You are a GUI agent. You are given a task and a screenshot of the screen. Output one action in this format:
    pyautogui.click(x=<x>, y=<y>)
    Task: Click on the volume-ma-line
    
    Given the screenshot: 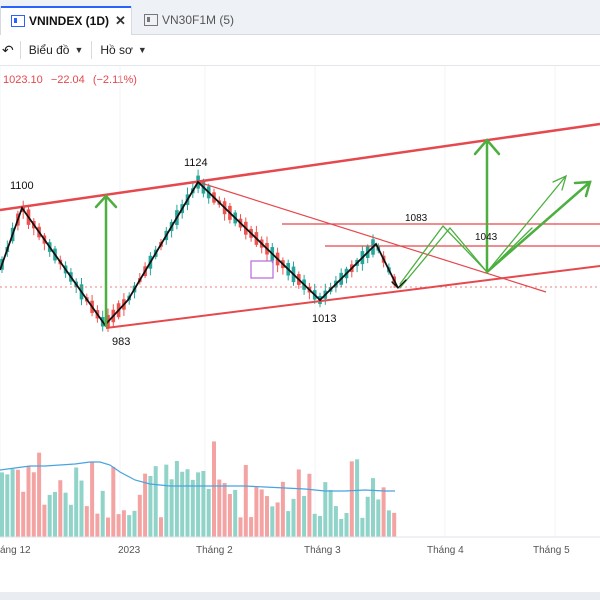 What is the action you would take?
    pyautogui.click(x=197, y=476)
    